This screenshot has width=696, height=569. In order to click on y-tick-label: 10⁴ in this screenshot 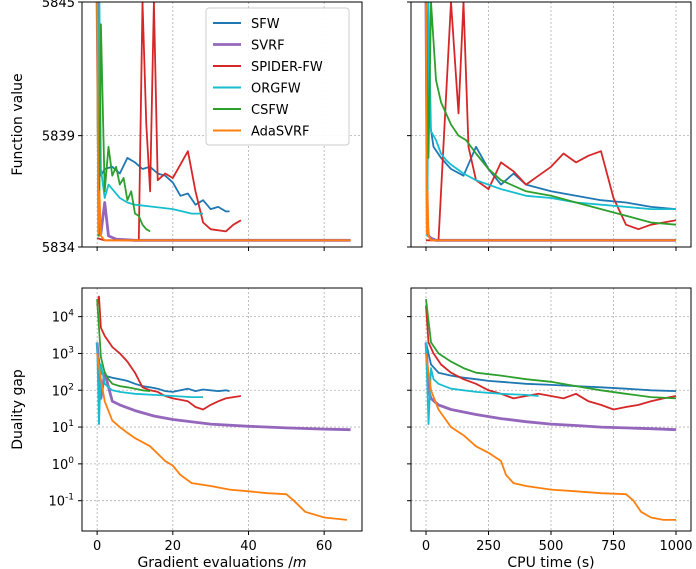, I will do `click(63, 317)`.